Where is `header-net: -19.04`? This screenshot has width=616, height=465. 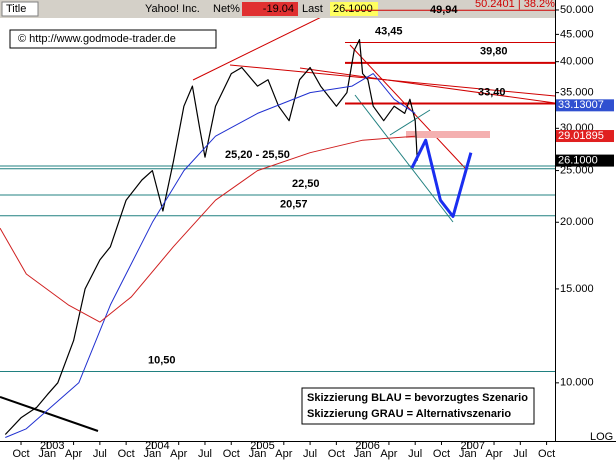 header-net: -19.04 is located at coordinates (278, 9).